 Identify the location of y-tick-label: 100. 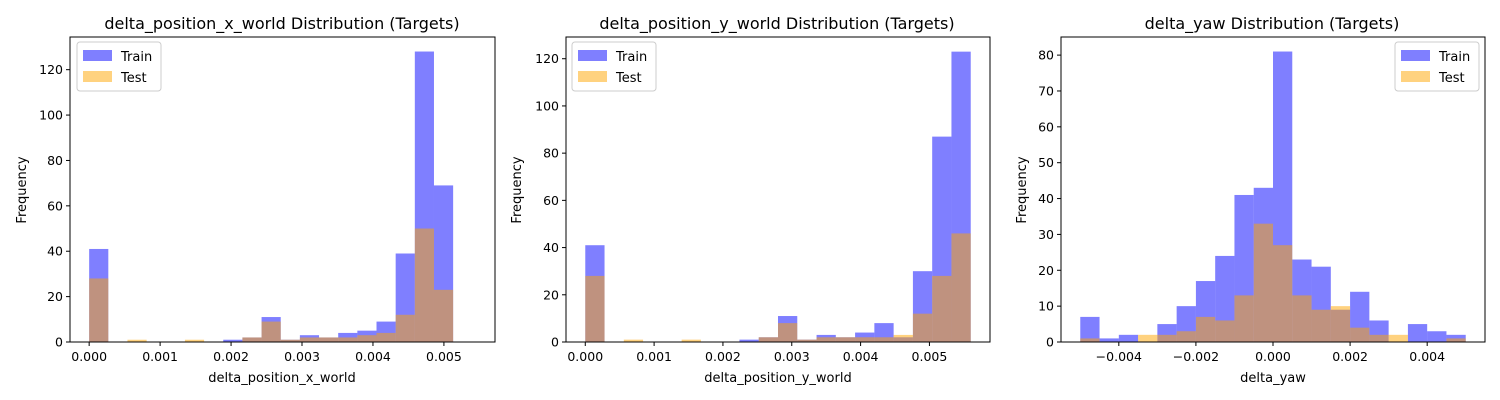
(547, 105).